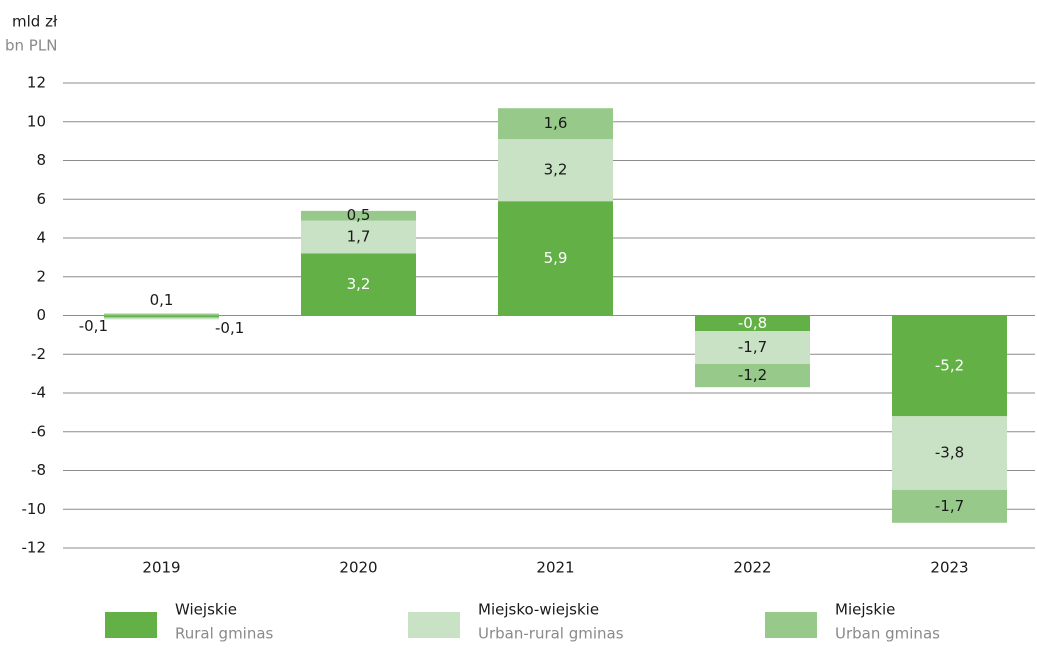  I want to click on x-tick-label: 2019, so click(161, 568).